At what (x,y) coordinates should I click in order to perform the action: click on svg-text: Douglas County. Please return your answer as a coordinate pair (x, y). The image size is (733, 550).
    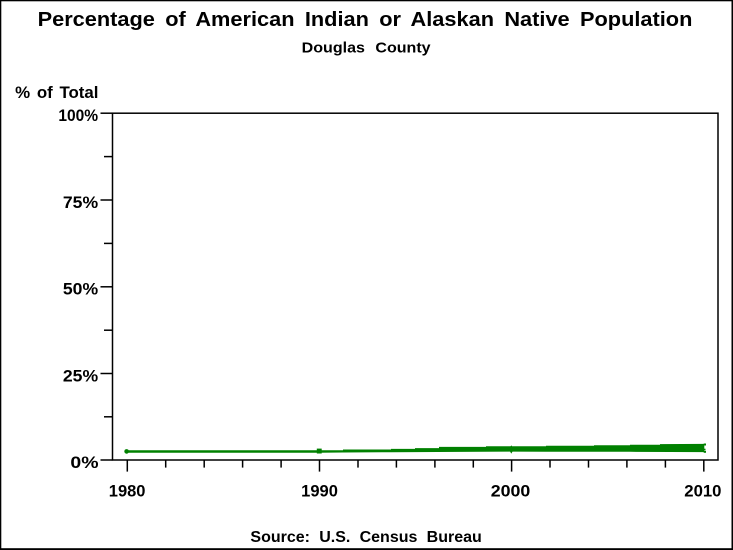
    Looking at the image, I should click on (367, 49).